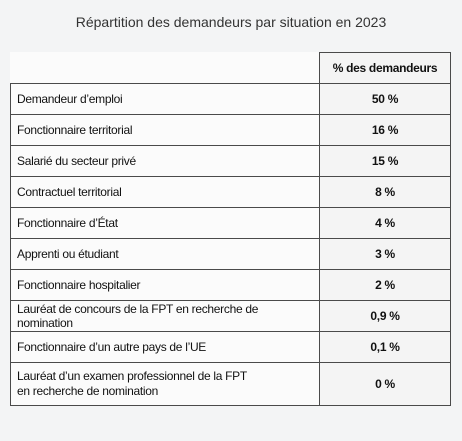 The image size is (462, 441). I want to click on value-cell: 4 %, so click(385, 223).